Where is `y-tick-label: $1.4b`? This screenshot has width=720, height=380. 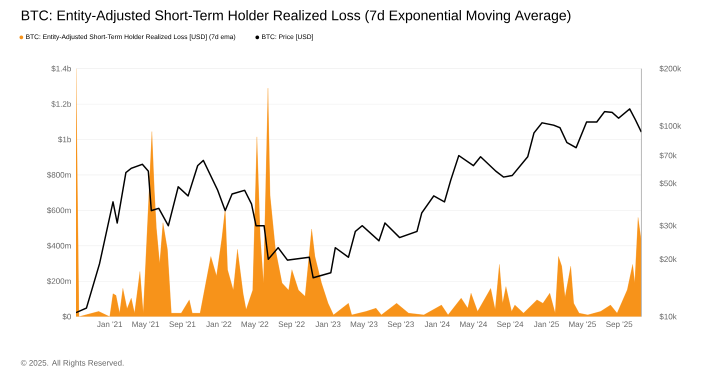 y-tick-label: $1.4b is located at coordinates (61, 68).